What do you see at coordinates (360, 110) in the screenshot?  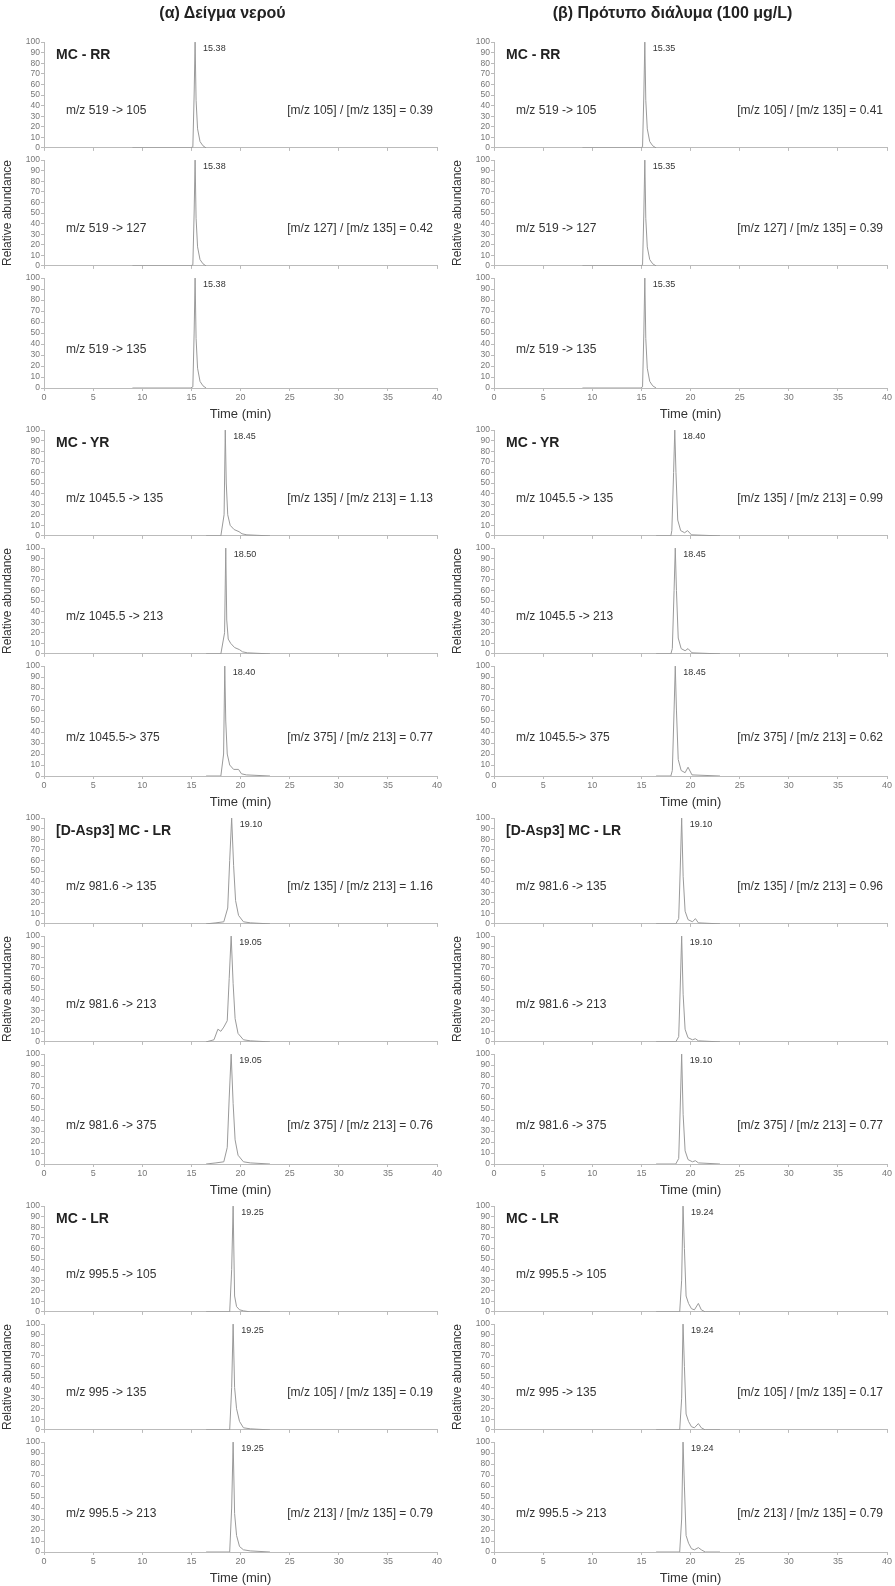 I see `annotation: [m/z 105] / [m/z 135] = 0.39` at bounding box center [360, 110].